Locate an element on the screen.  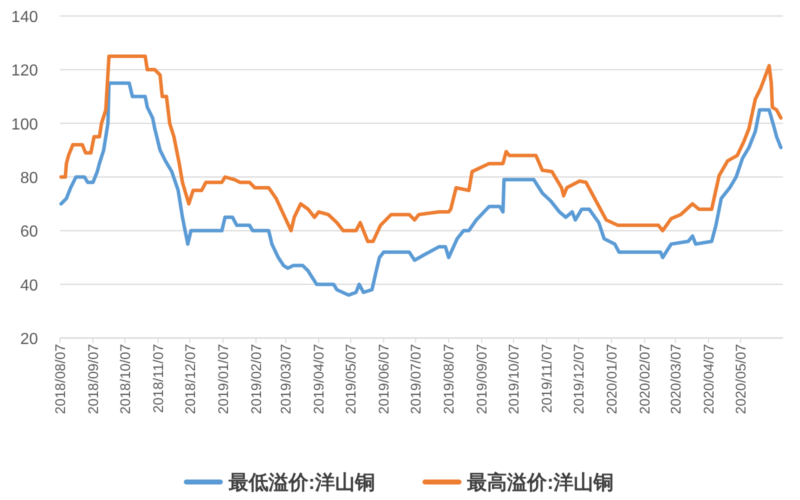
x-tick-label: 2019/02/07 is located at coordinates (256, 379).